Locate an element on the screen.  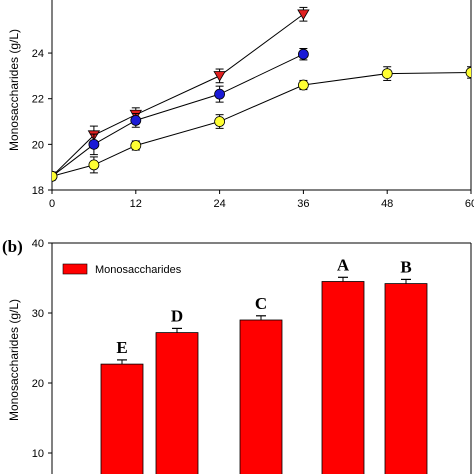
significance-letter: E is located at coordinates (121, 347).